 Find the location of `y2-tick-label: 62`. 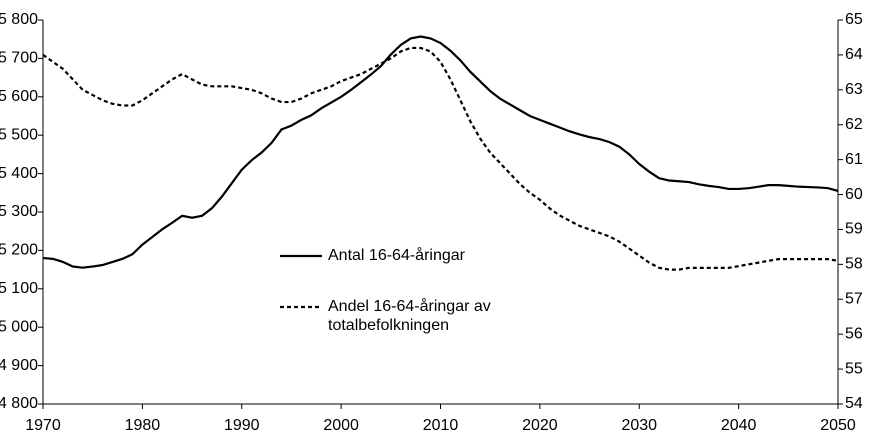

y2-tick-label: 62 is located at coordinates (854, 124).